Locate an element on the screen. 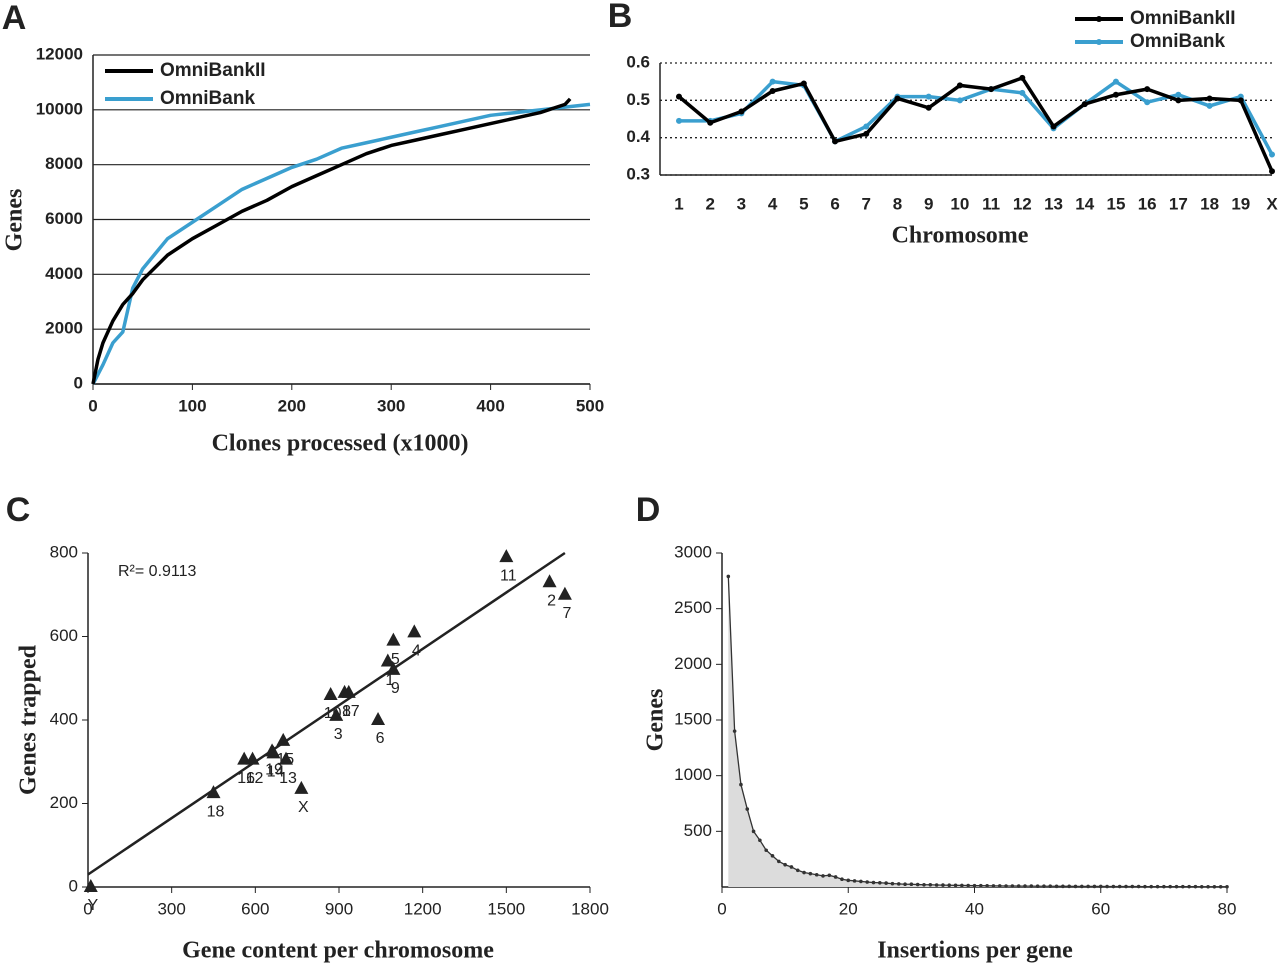  y-tick-label: 0.4 is located at coordinates (638, 136).